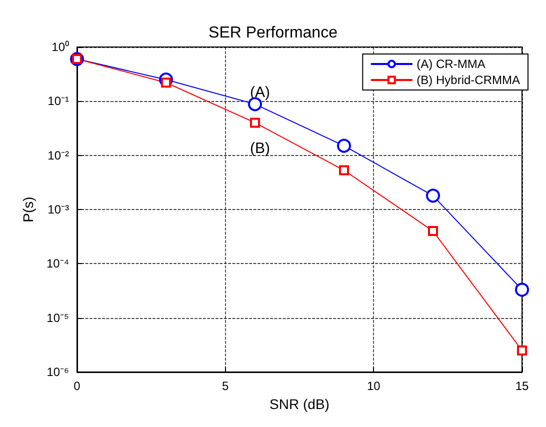 This screenshot has height=427, width=546. I want to click on x-tick-label: 15, so click(522, 386).